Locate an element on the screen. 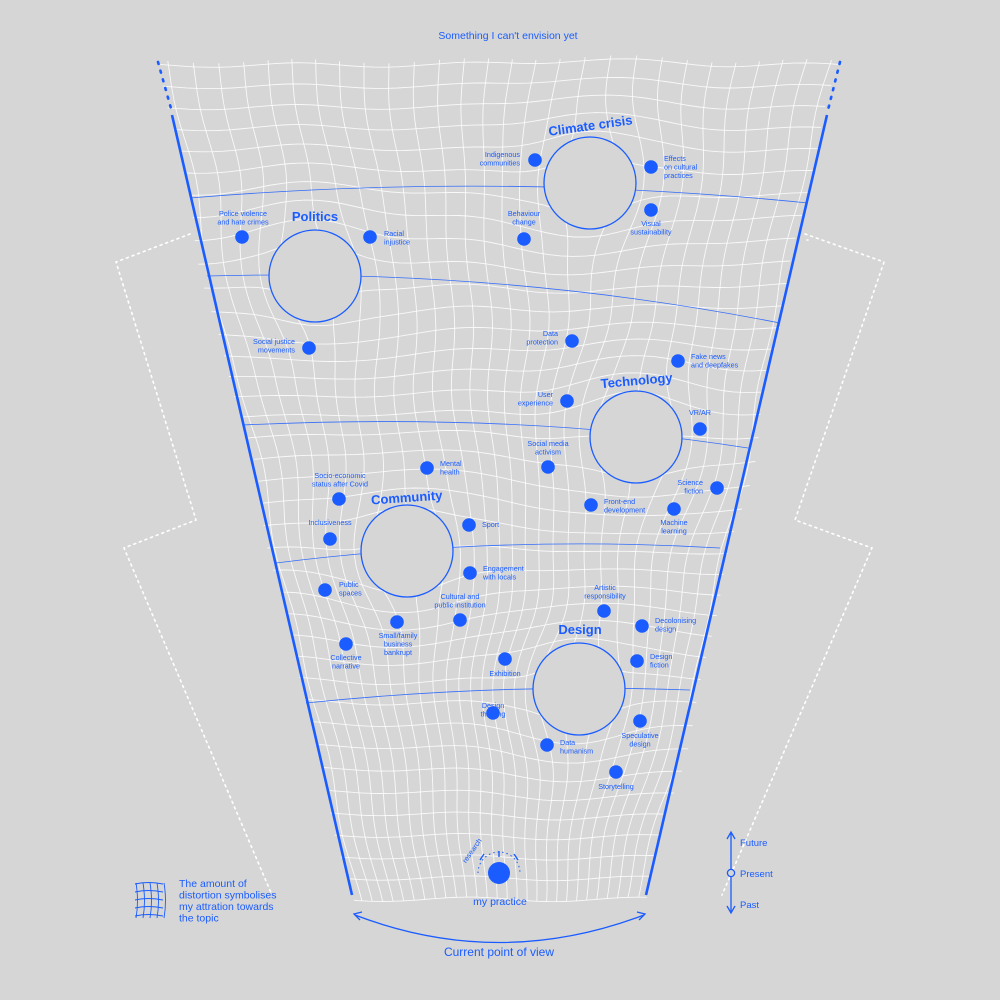 This screenshot has height=1000, width=1000. topic-social-justice-movements: Social justice movements is located at coordinates (284, 346).